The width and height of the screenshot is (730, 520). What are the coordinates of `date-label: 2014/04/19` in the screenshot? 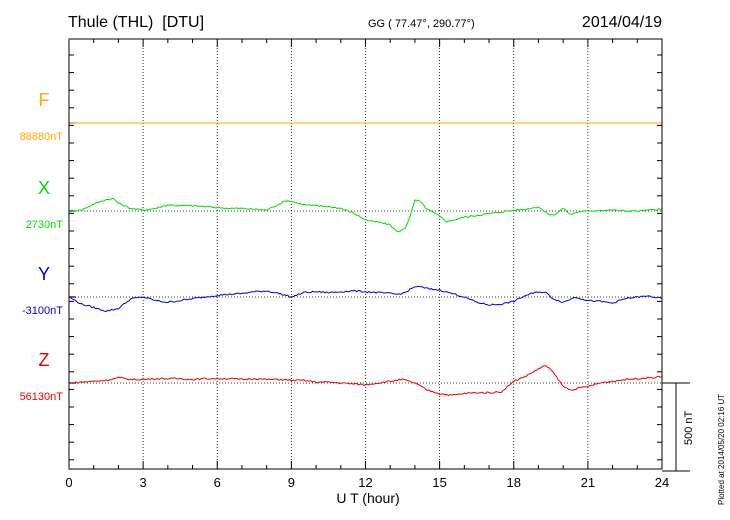 It's located at (622, 22).